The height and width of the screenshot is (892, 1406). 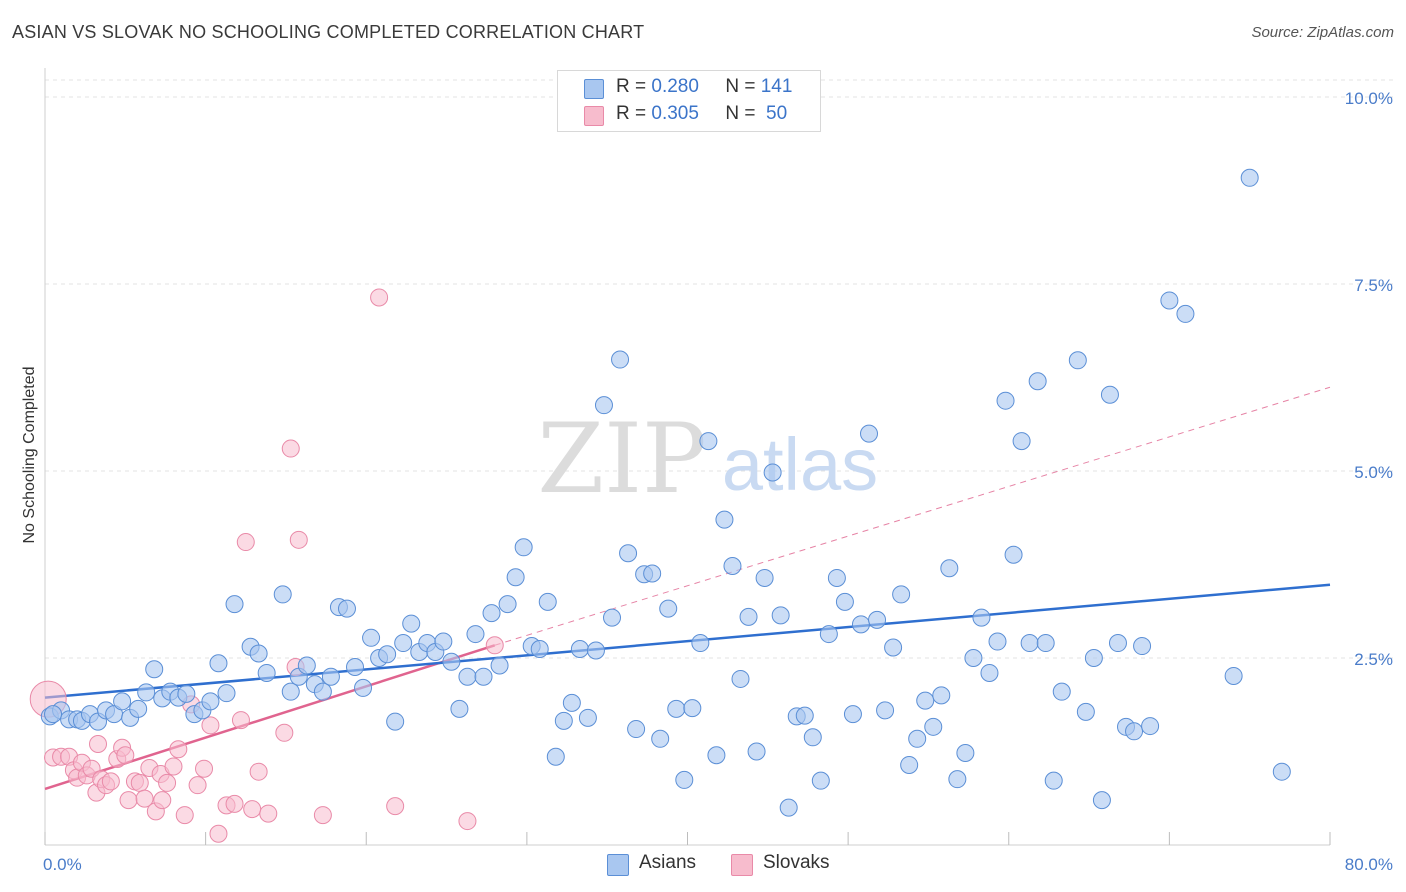 What do you see at coordinates (796, 862) in the screenshot?
I see `legend-label-slovaks: Slovaks` at bounding box center [796, 862].